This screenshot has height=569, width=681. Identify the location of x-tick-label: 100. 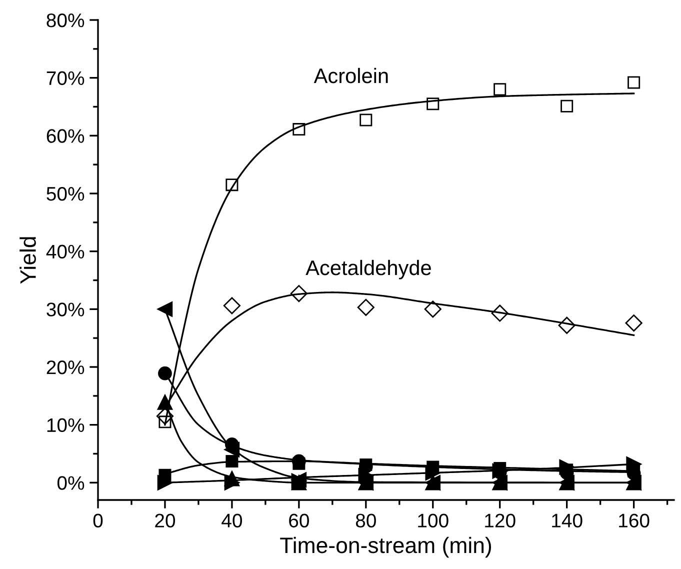
(433, 521).